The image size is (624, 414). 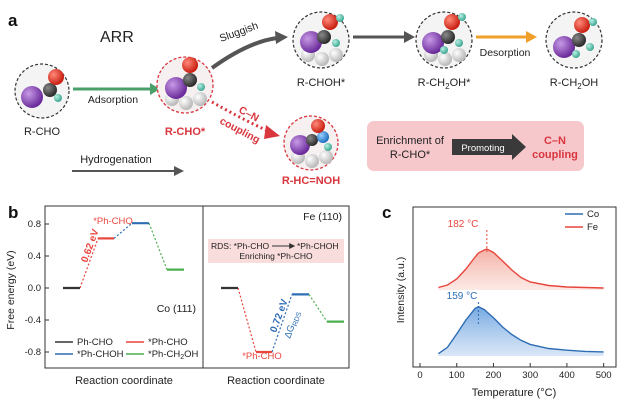 I want to click on panel-b-legend: Ph-CHO *Ph-CHO *Ph-CHOH *Ph-CH2OH, so click(x=126, y=349).